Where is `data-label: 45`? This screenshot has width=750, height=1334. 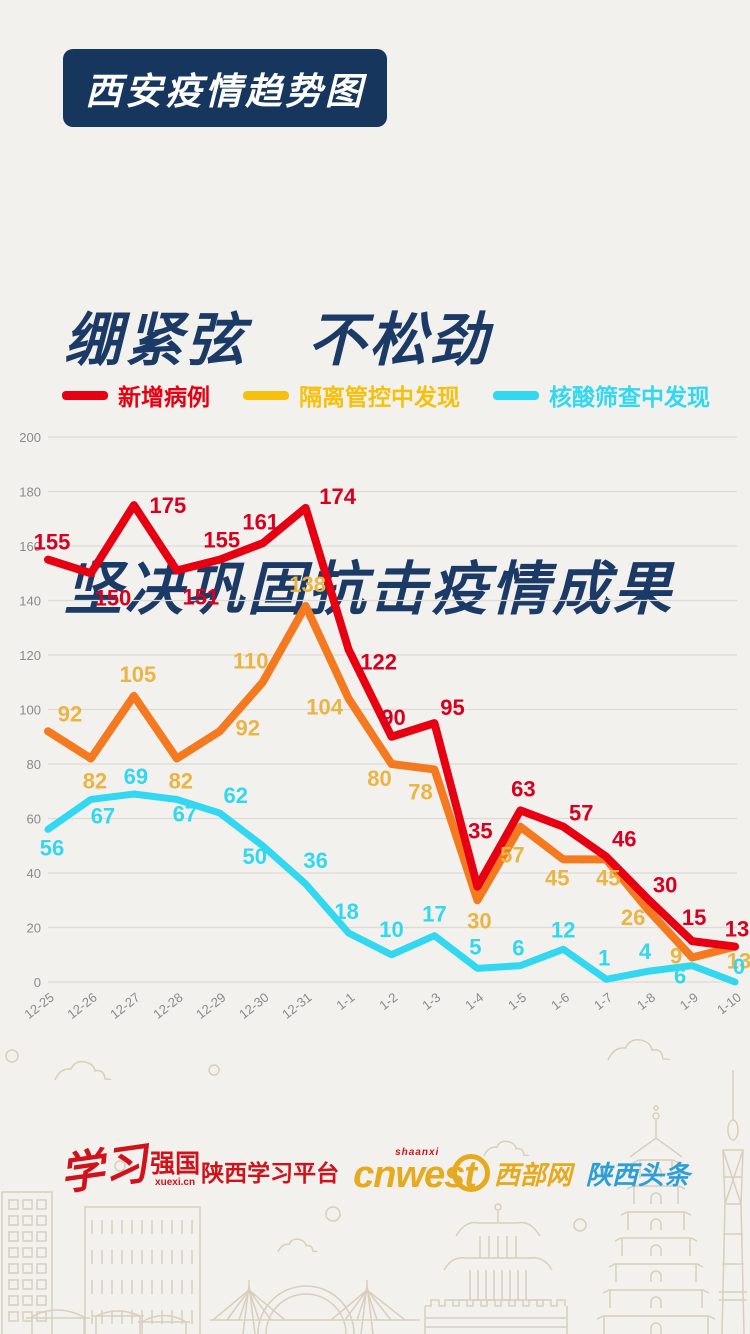 data-label: 45 is located at coordinates (608, 877).